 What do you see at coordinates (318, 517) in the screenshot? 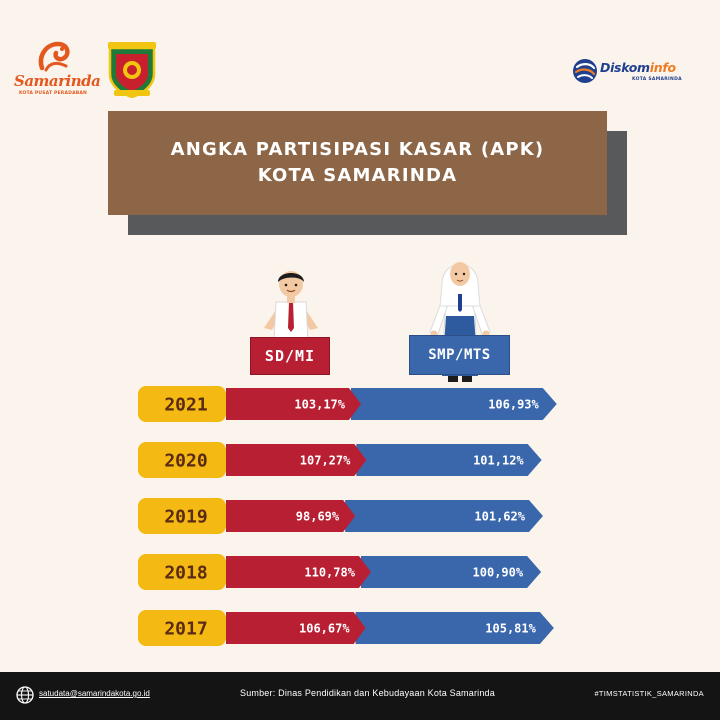
I see `value-sd-2019: 98,69%` at bounding box center [318, 517].